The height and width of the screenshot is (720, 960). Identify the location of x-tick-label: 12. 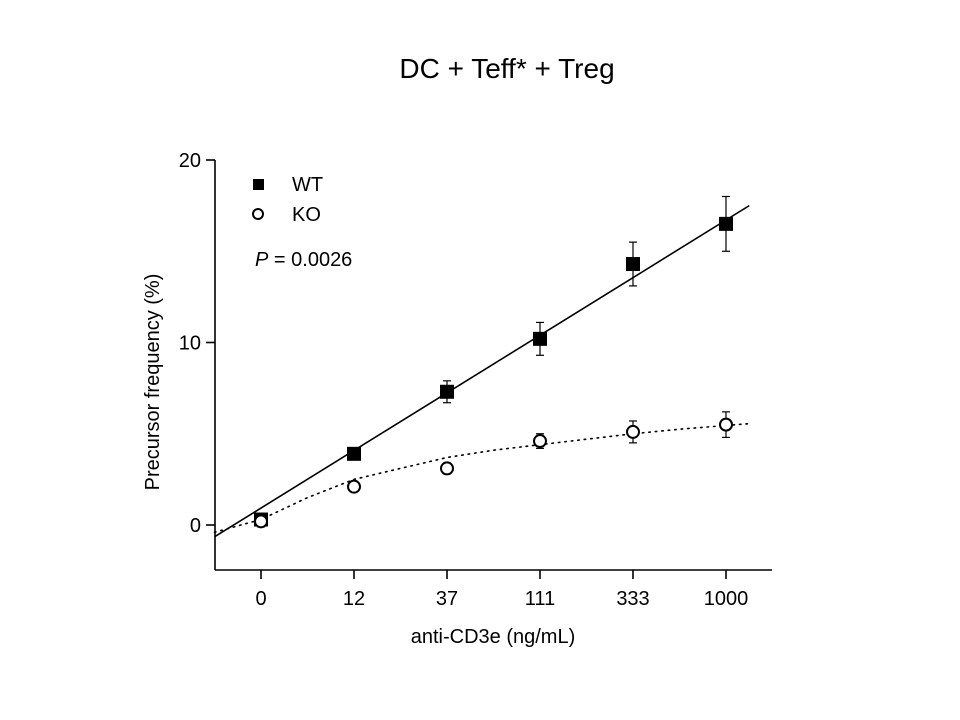
(354, 599).